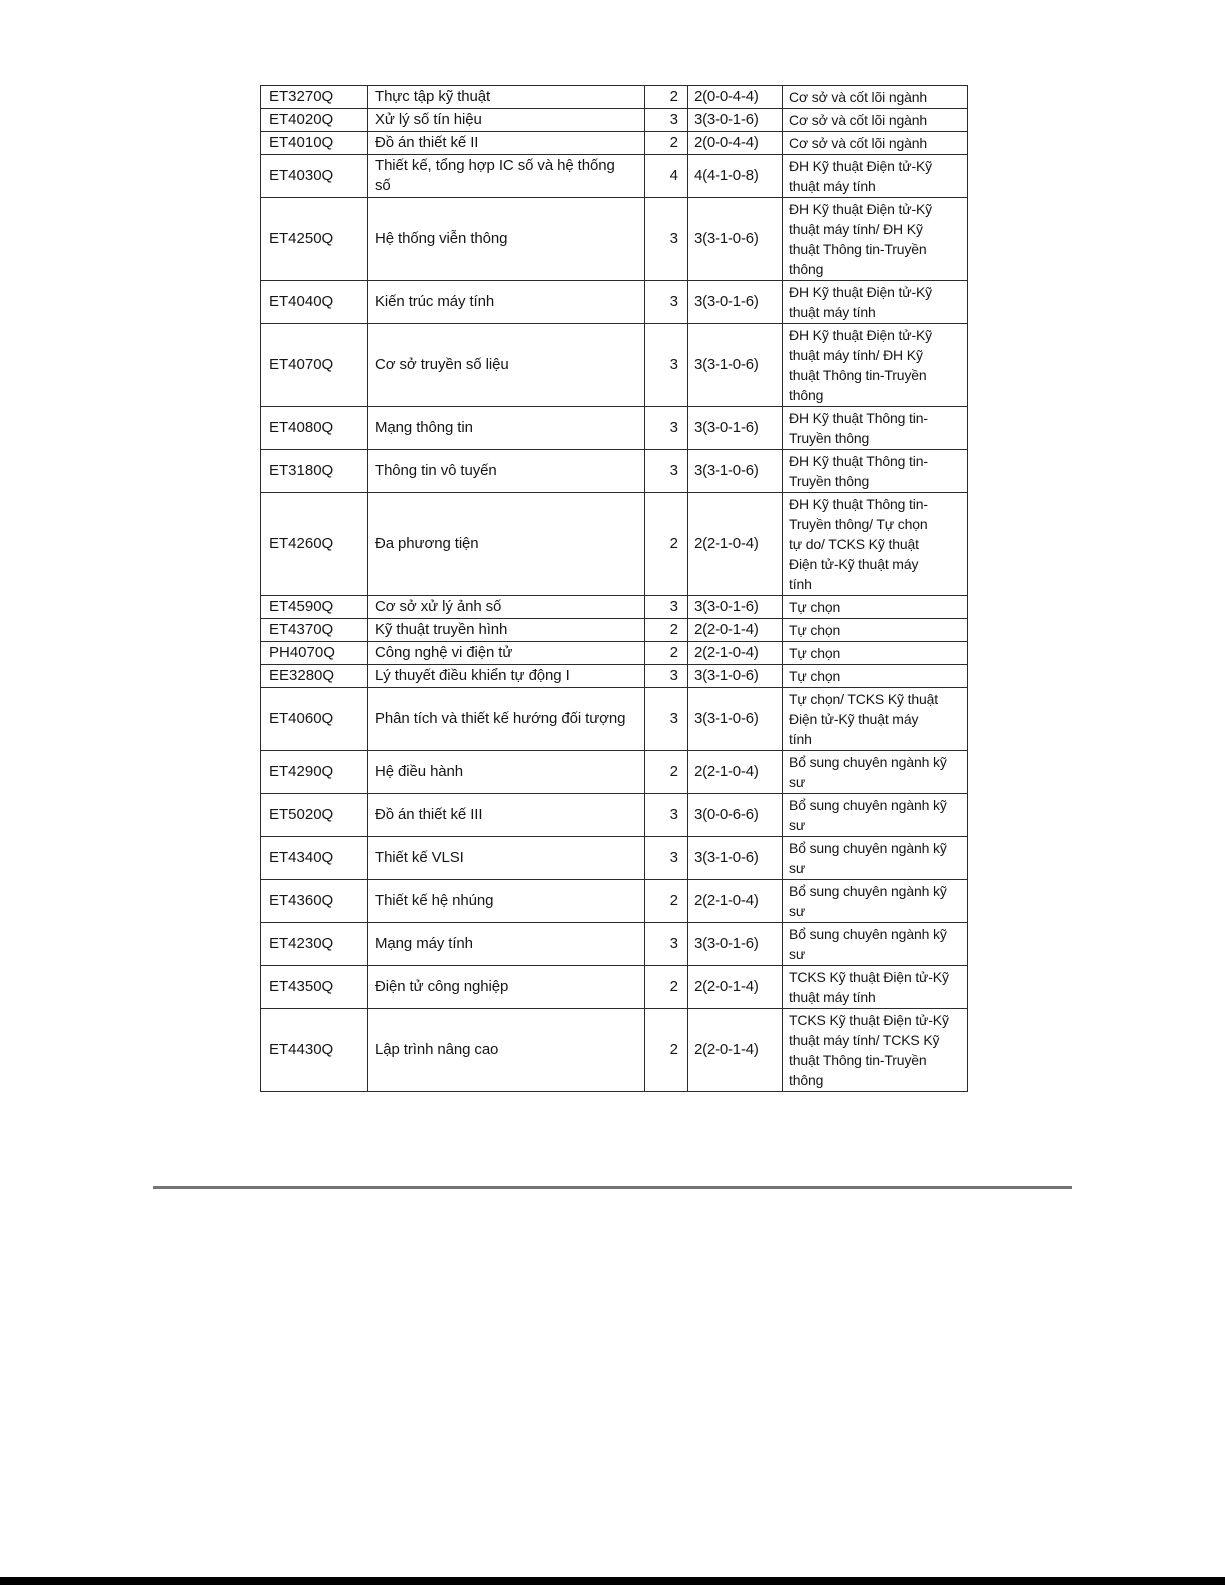 This screenshot has height=1585, width=1225. I want to click on course-credits-cell: 4, so click(666, 176).